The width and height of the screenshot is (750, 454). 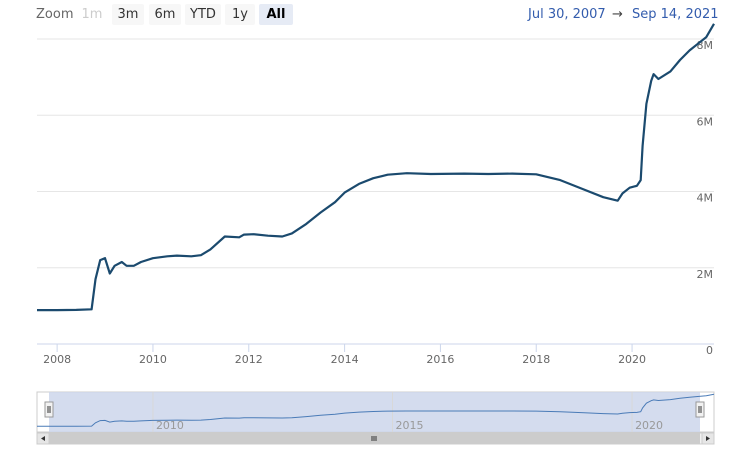 What do you see at coordinates (440, 359) in the screenshot?
I see `x-tick-label: 2016` at bounding box center [440, 359].